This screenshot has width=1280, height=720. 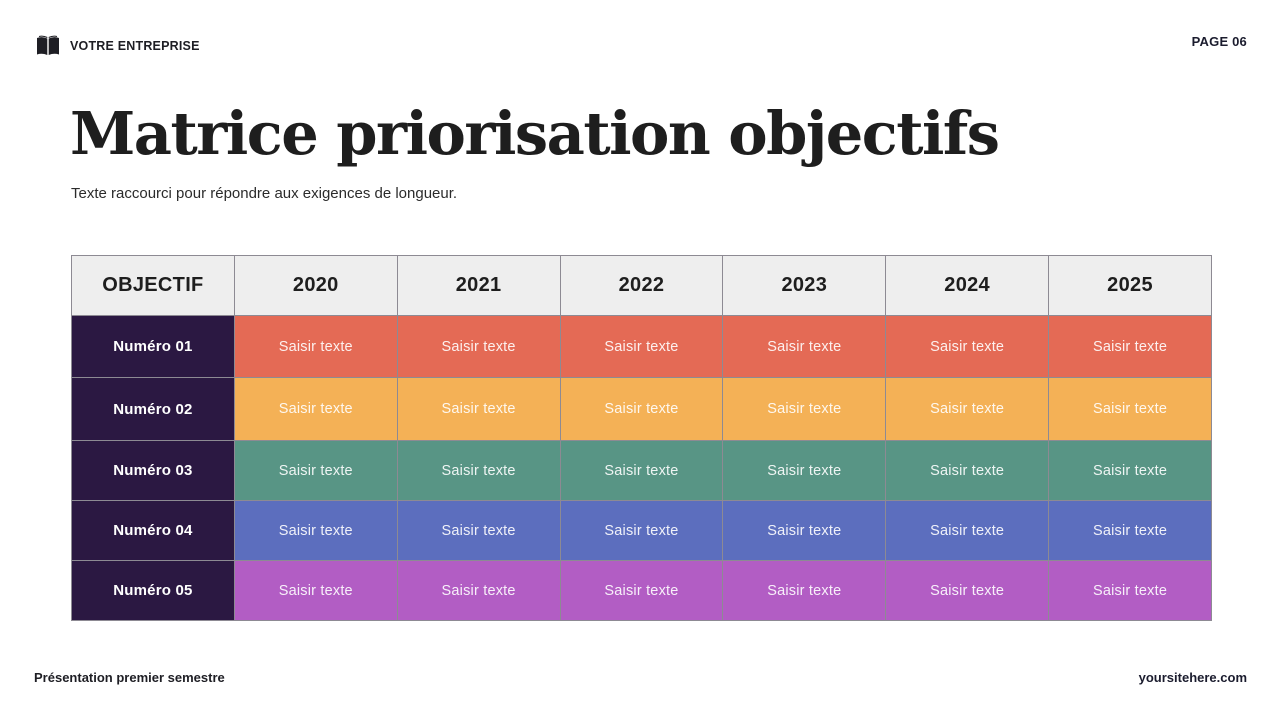 I want to click on column-header-2020: 2020, so click(x=315, y=285).